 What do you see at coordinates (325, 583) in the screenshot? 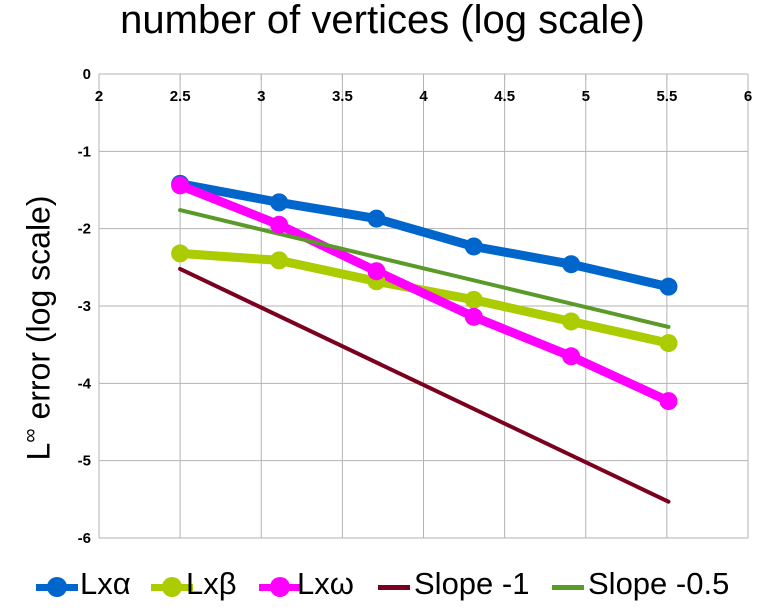
I see `legend-label-lxw: Lxω` at bounding box center [325, 583].